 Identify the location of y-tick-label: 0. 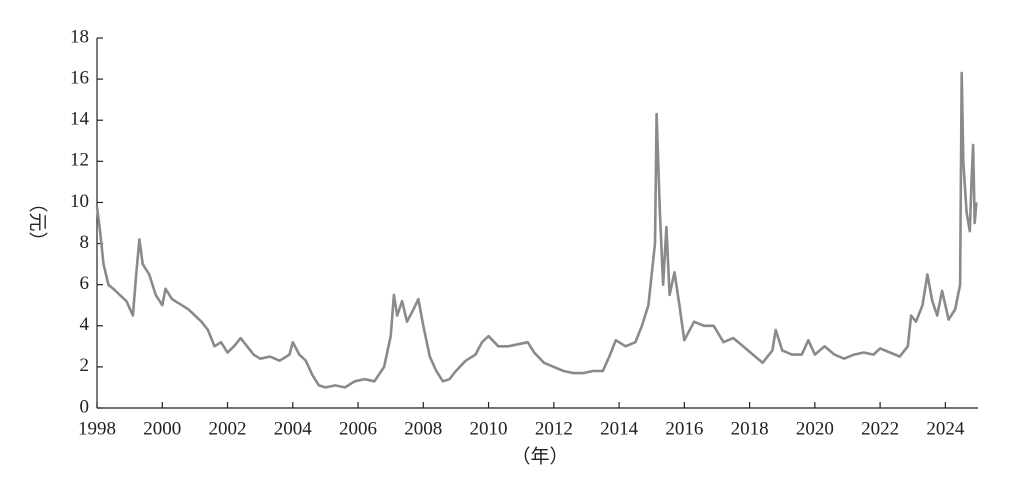
(85, 406).